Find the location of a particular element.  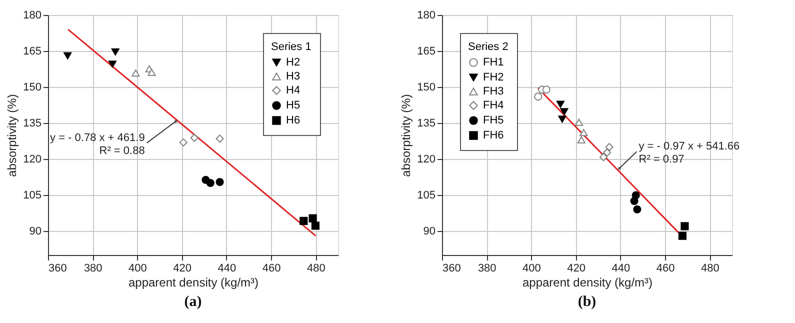

legend-title: Series 2 is located at coordinates (488, 47).